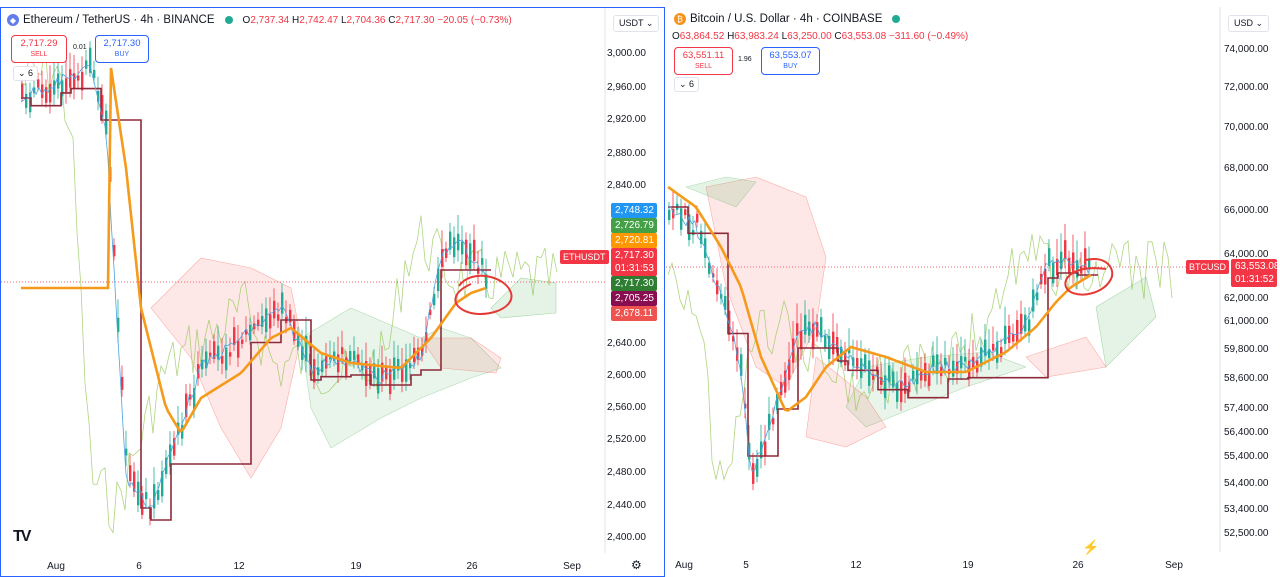  I want to click on price-tick-label: 52,500.00, so click(1246, 533).